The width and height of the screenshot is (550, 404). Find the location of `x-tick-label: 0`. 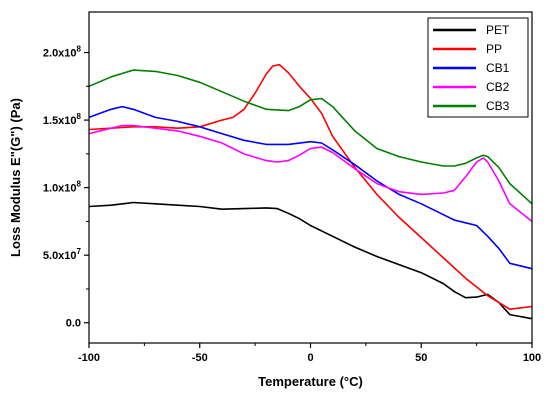

x-tick-label: 0 is located at coordinates (310, 358).